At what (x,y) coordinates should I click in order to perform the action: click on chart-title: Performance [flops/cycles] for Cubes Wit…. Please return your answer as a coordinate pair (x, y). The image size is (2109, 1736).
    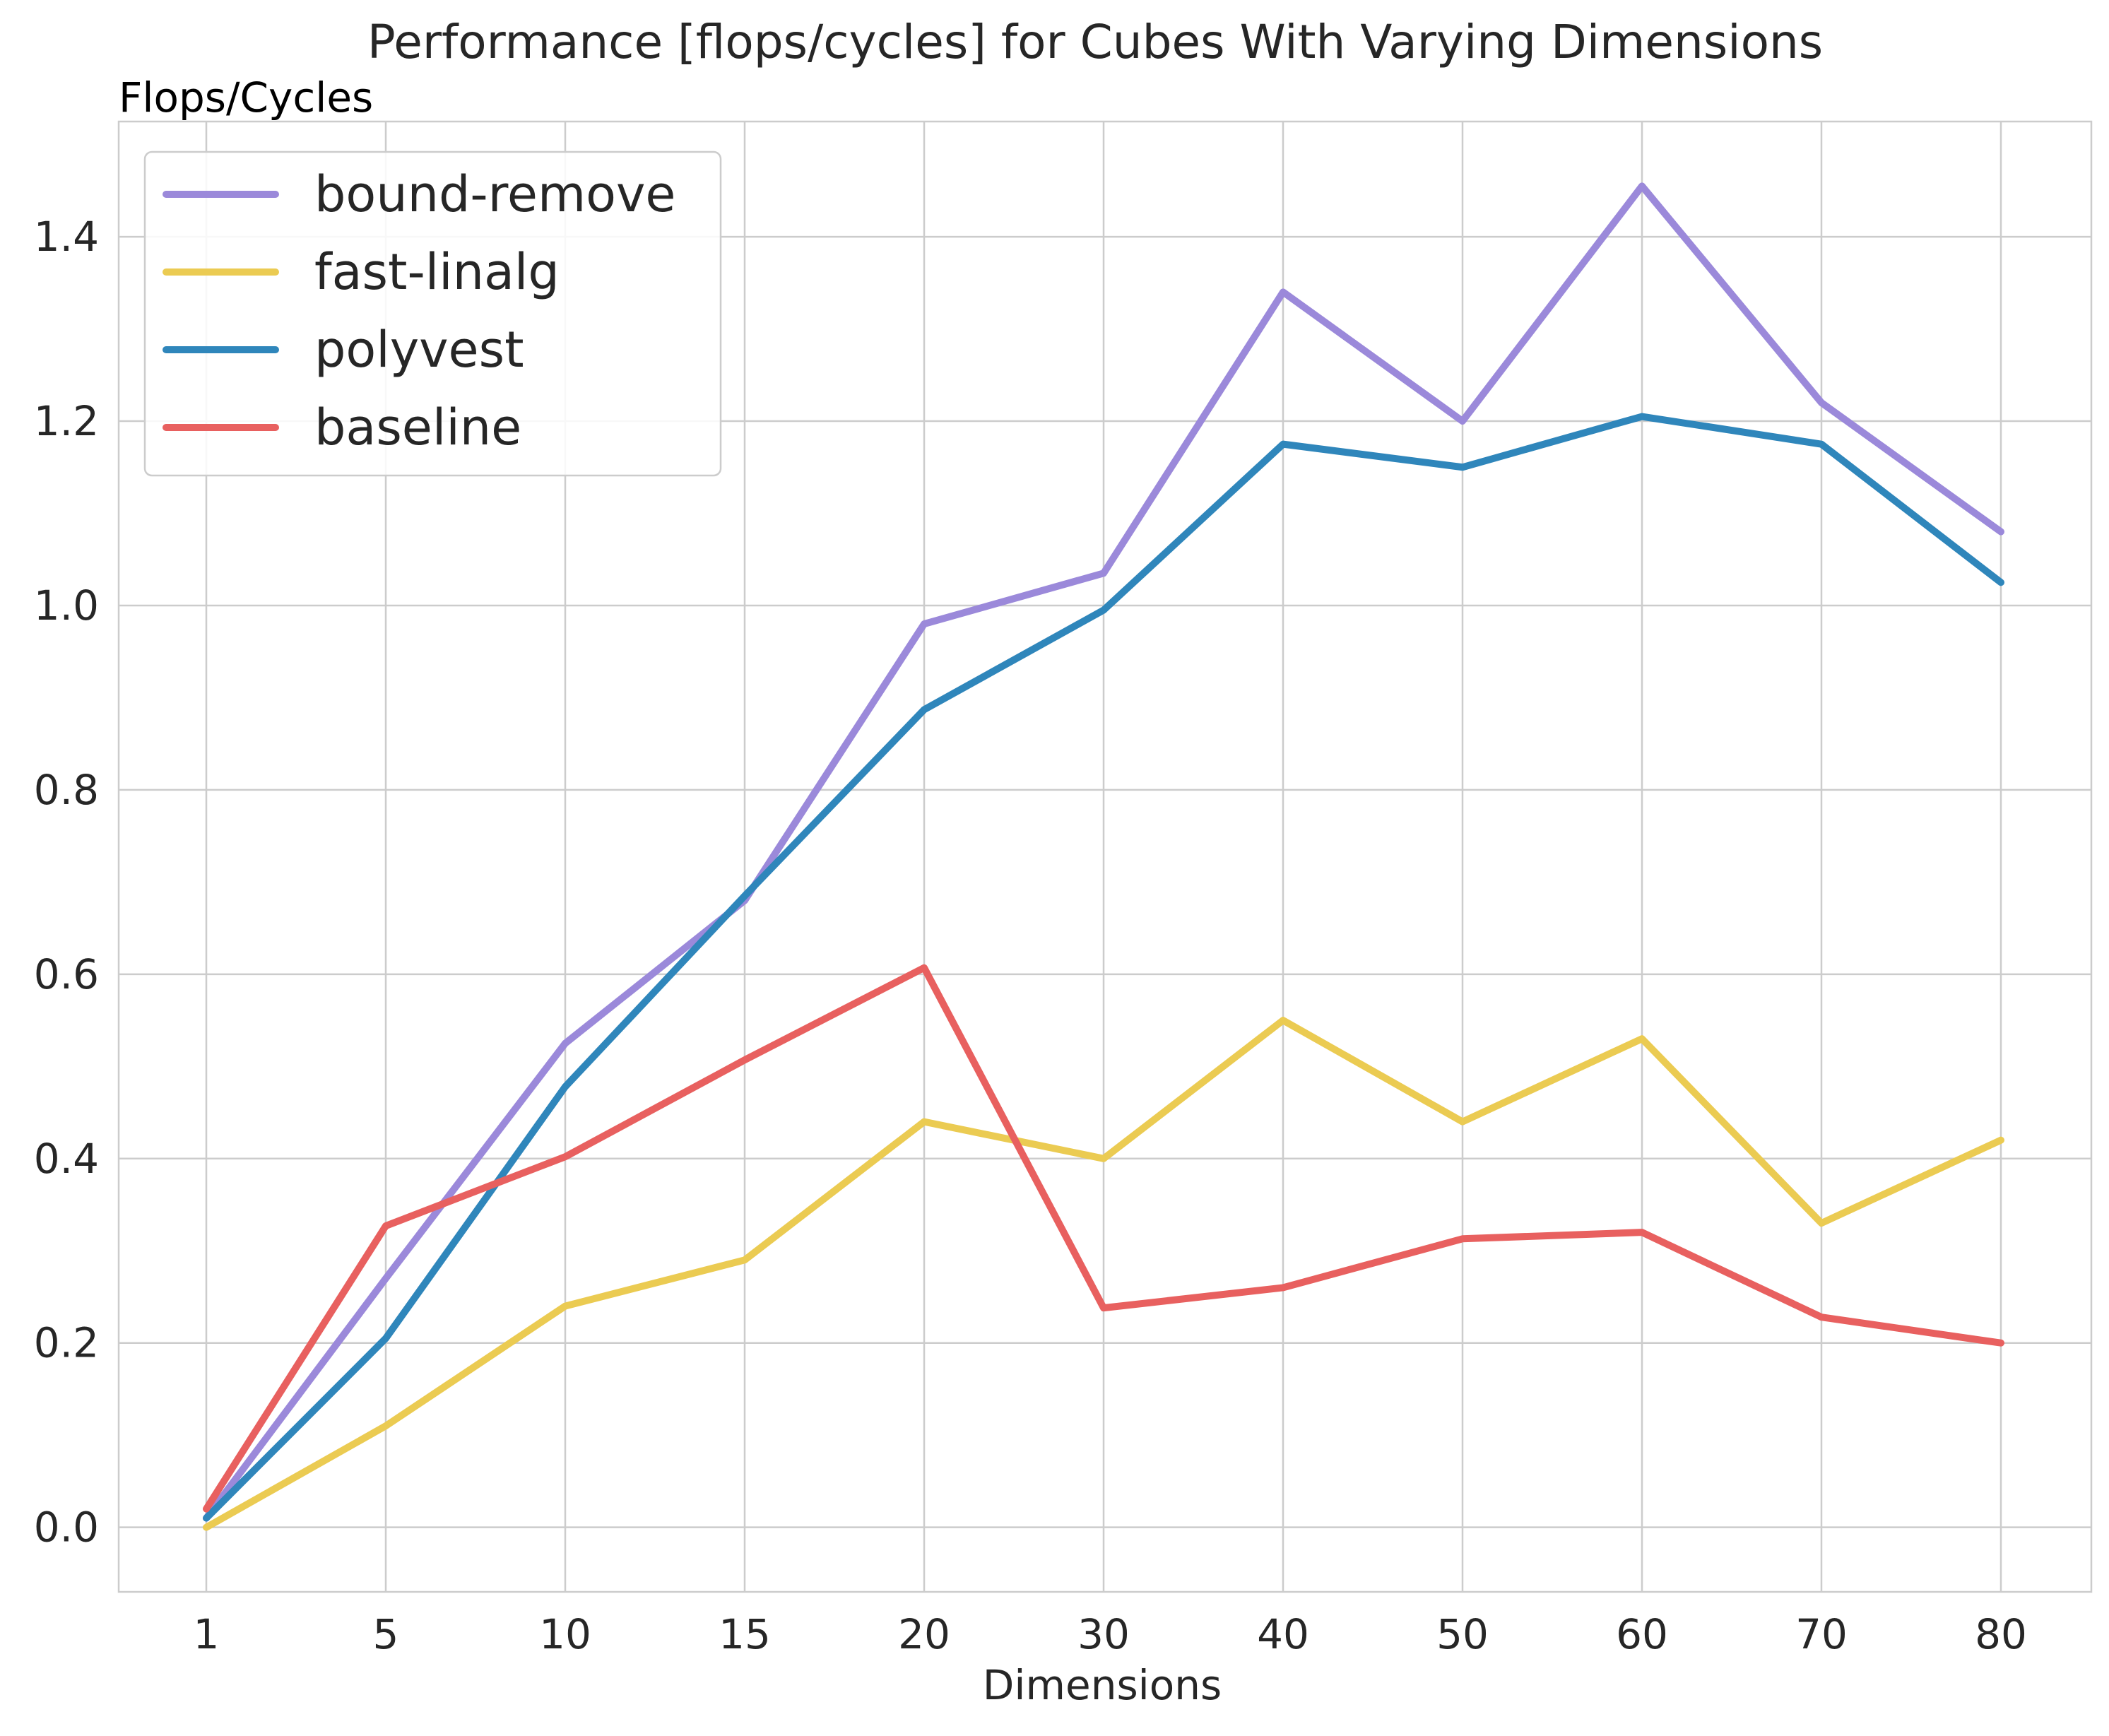
    Looking at the image, I should click on (1095, 42).